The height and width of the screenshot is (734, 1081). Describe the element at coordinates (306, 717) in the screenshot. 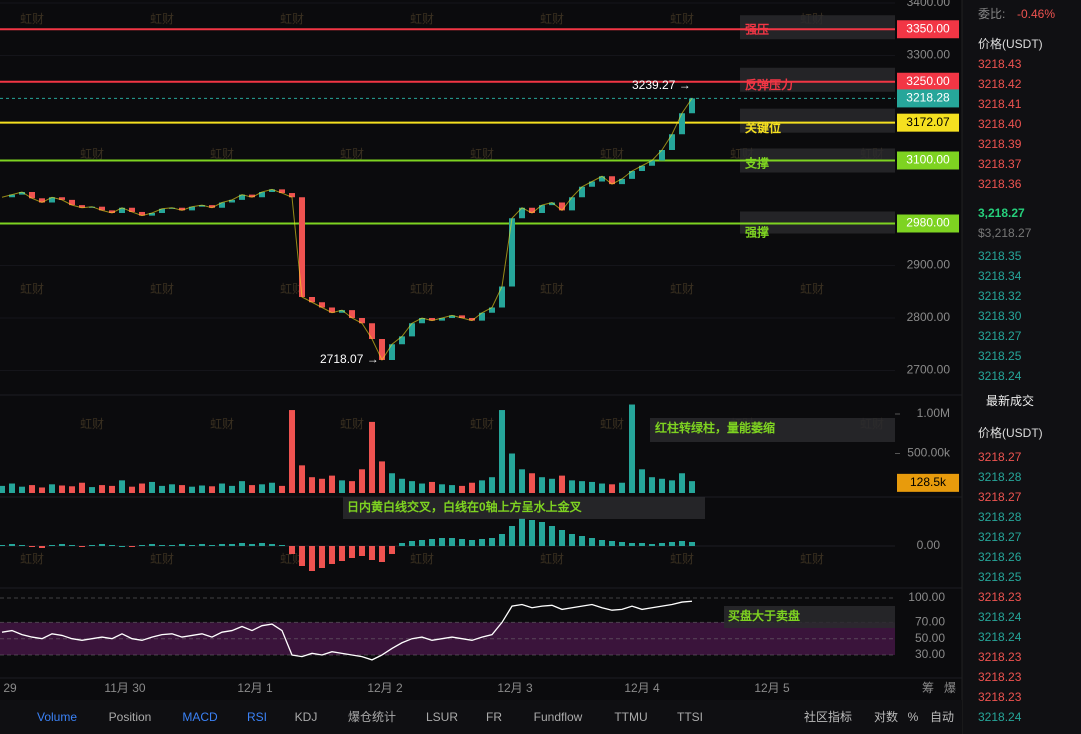

I see `toolbar-tab: KDJ` at that location.